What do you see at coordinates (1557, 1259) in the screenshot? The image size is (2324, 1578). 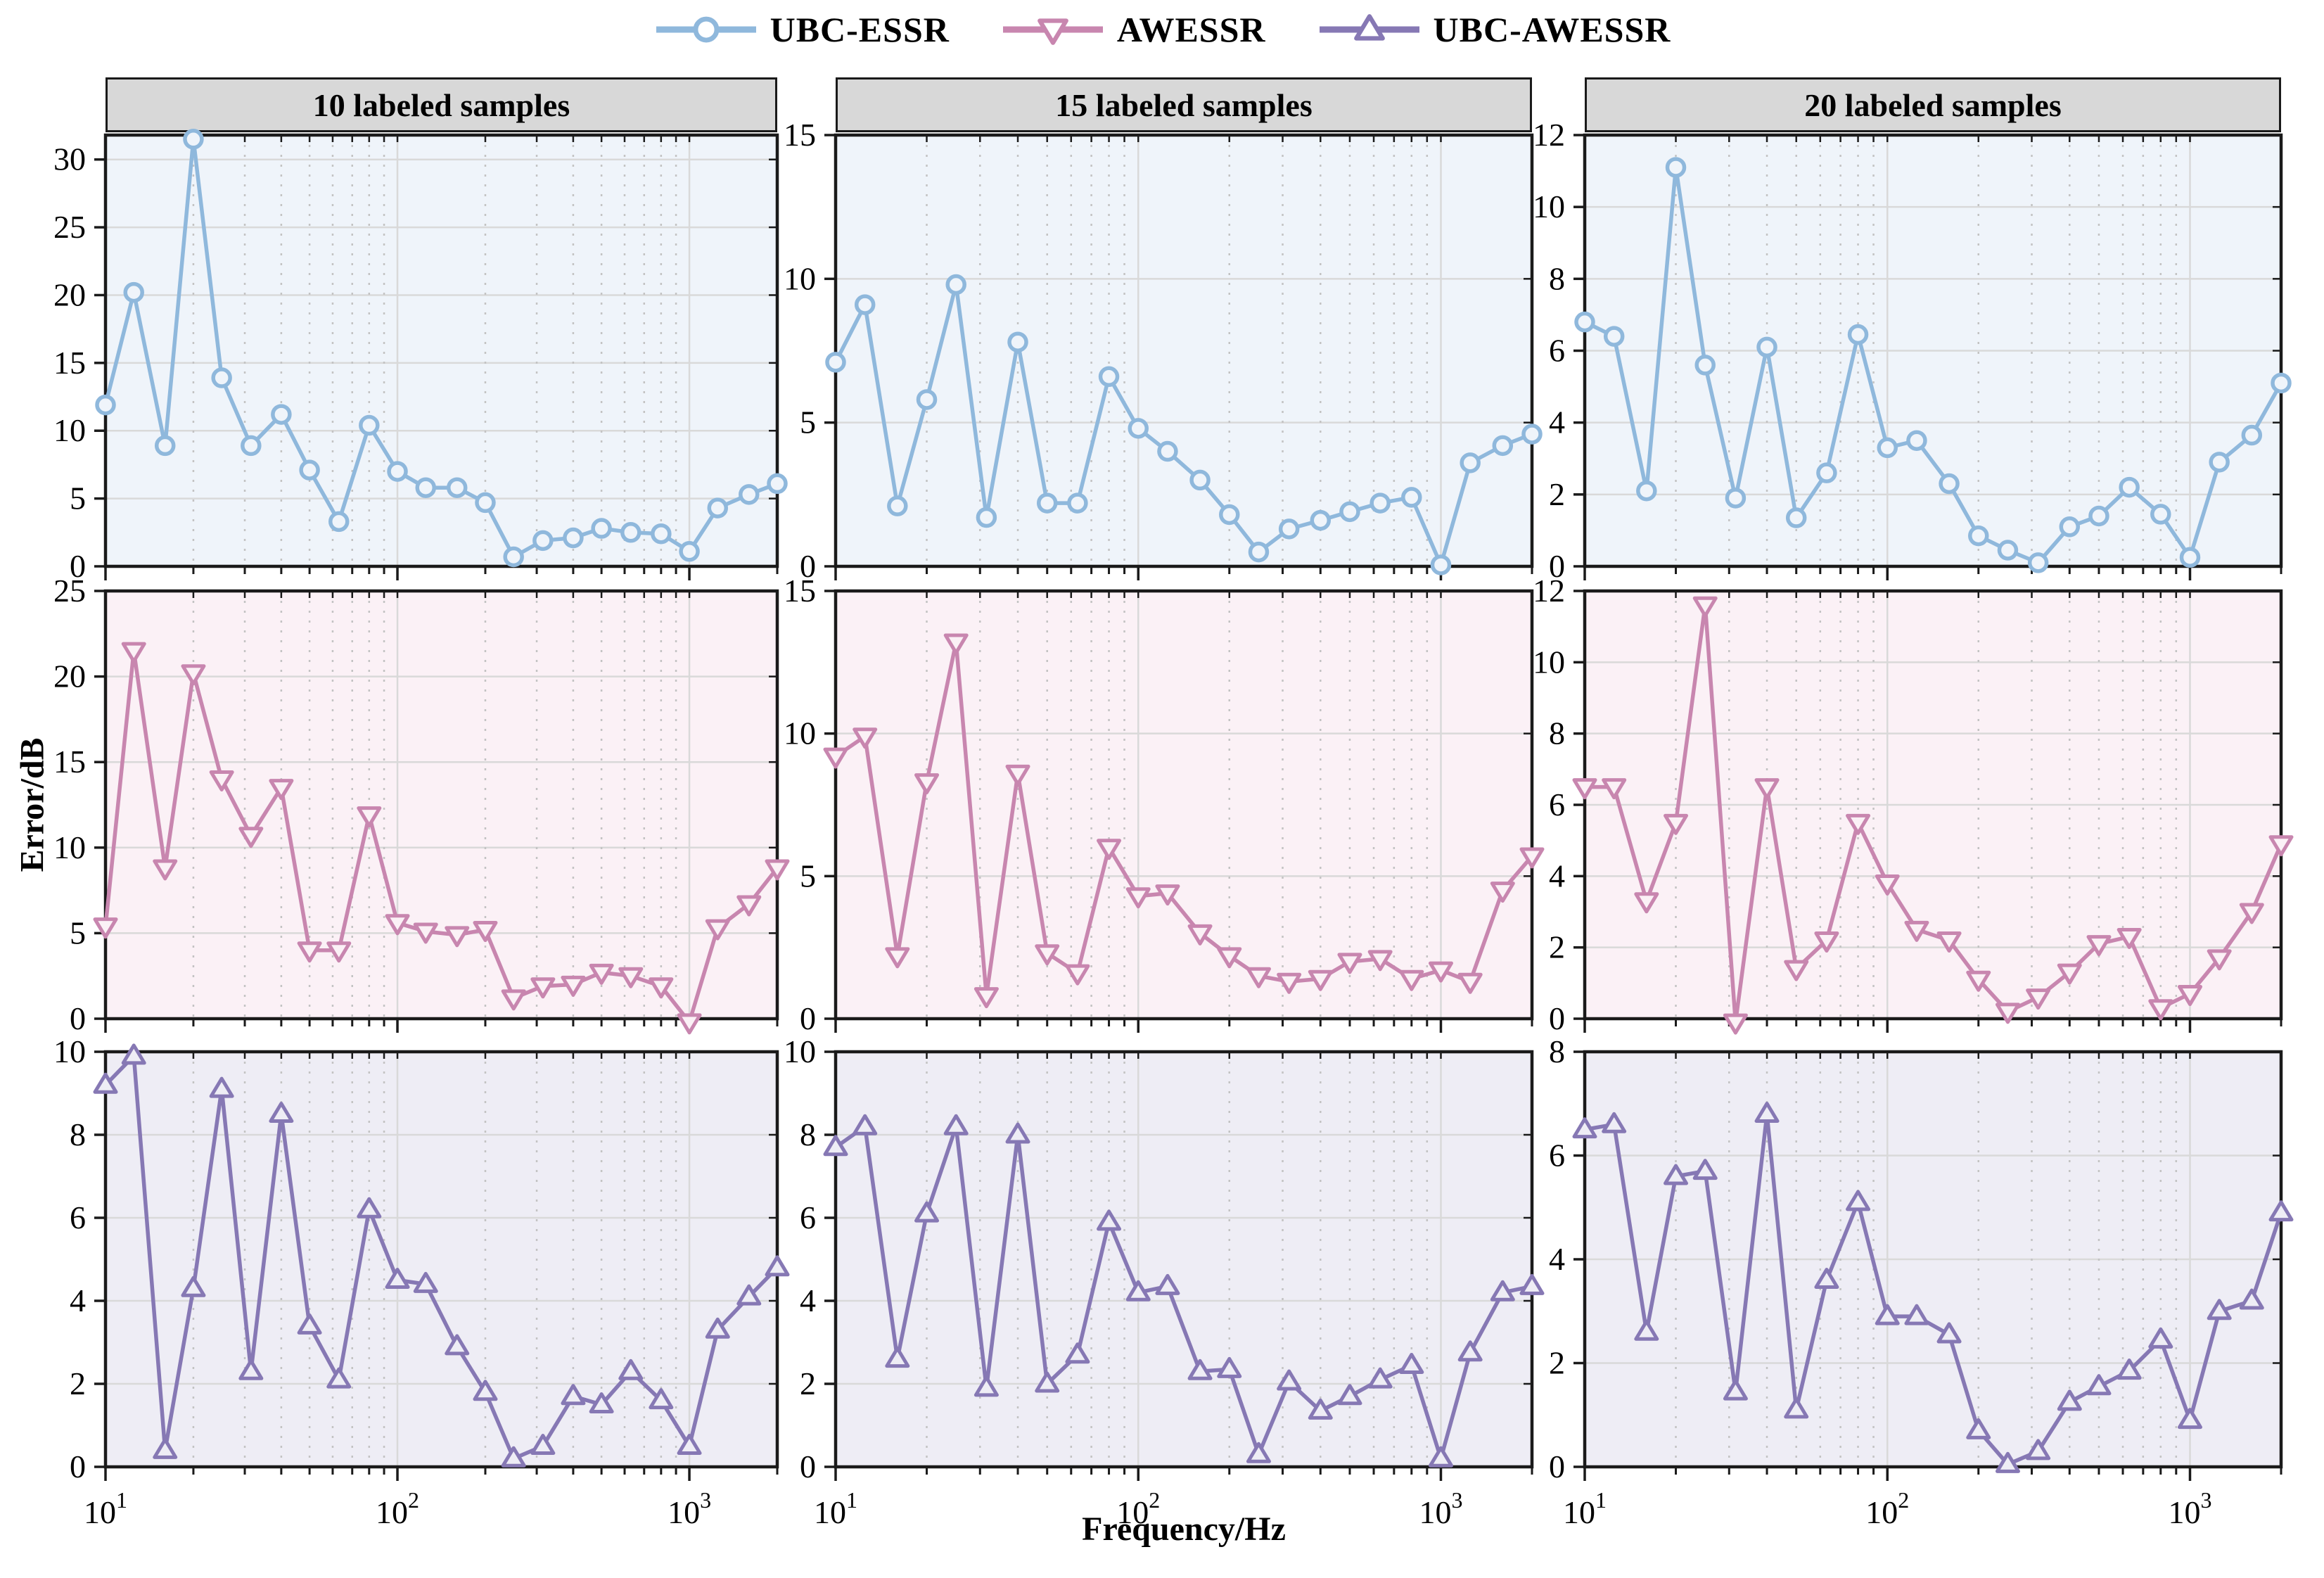 I see `y-tick-label: 4` at bounding box center [1557, 1259].